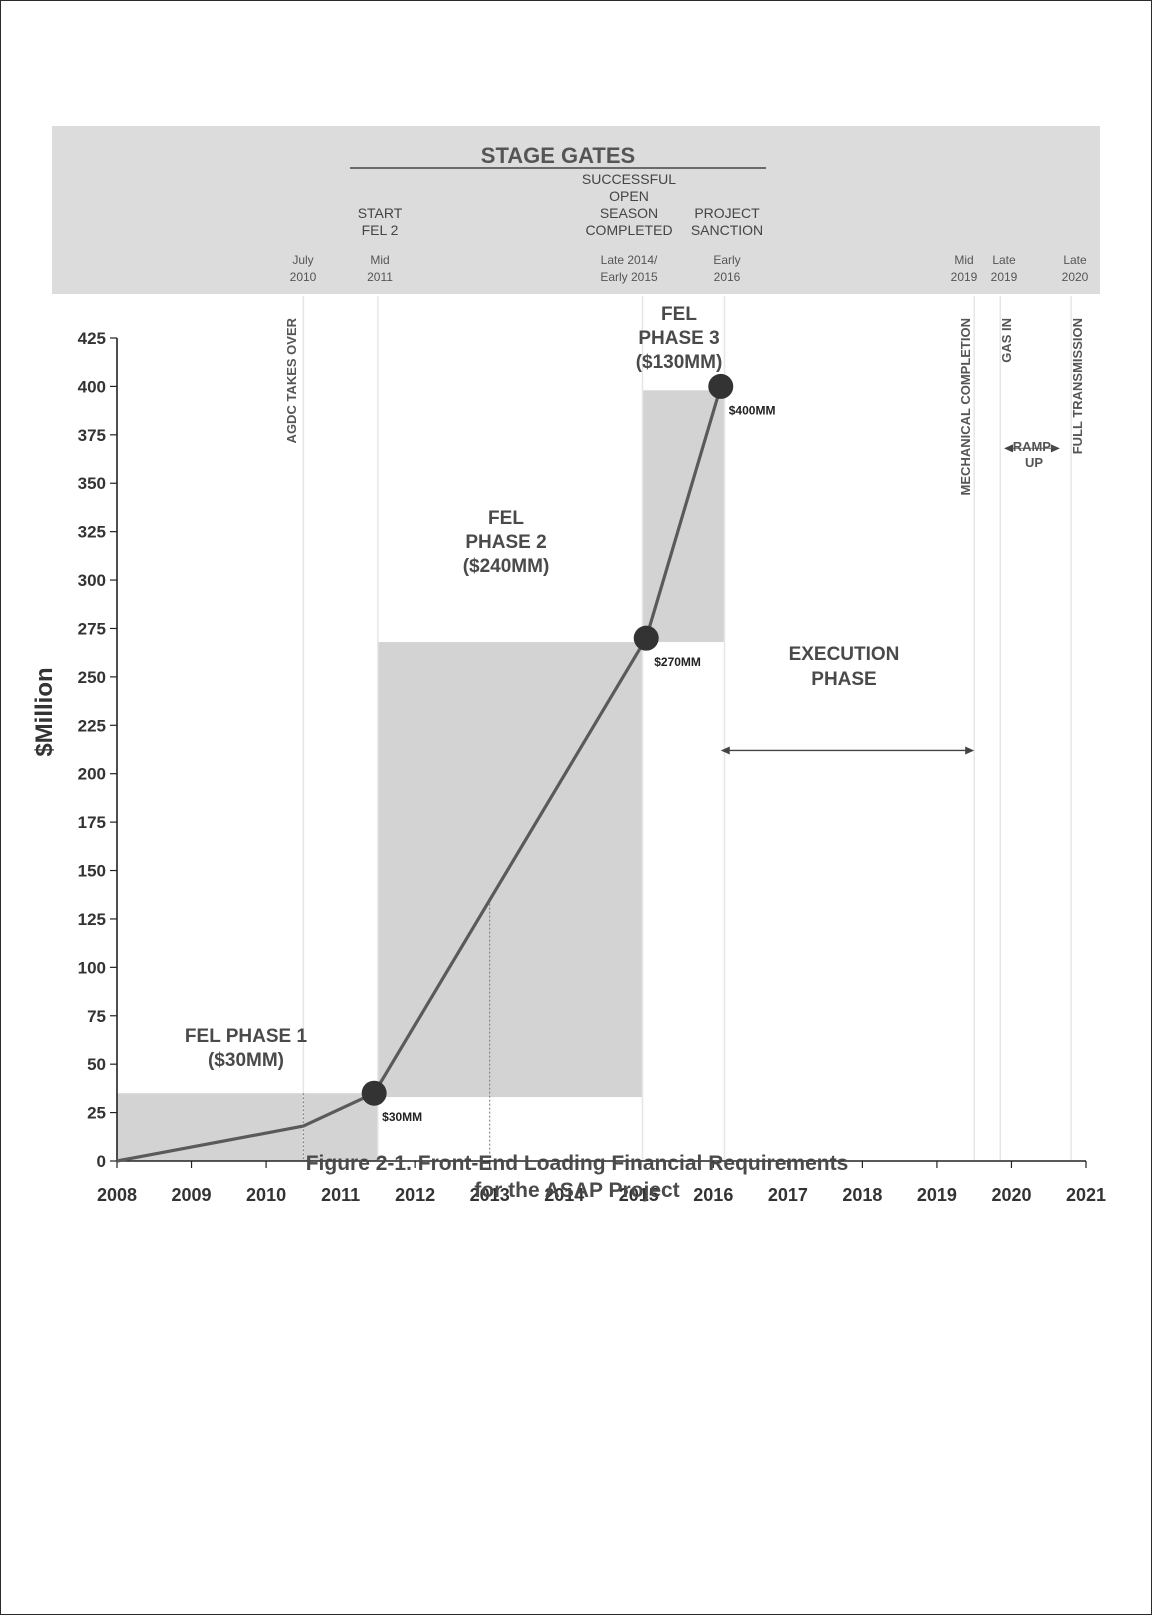 The height and width of the screenshot is (1617, 1154). What do you see at coordinates (96, 1016) in the screenshot?
I see `y-tick-label: 75` at bounding box center [96, 1016].